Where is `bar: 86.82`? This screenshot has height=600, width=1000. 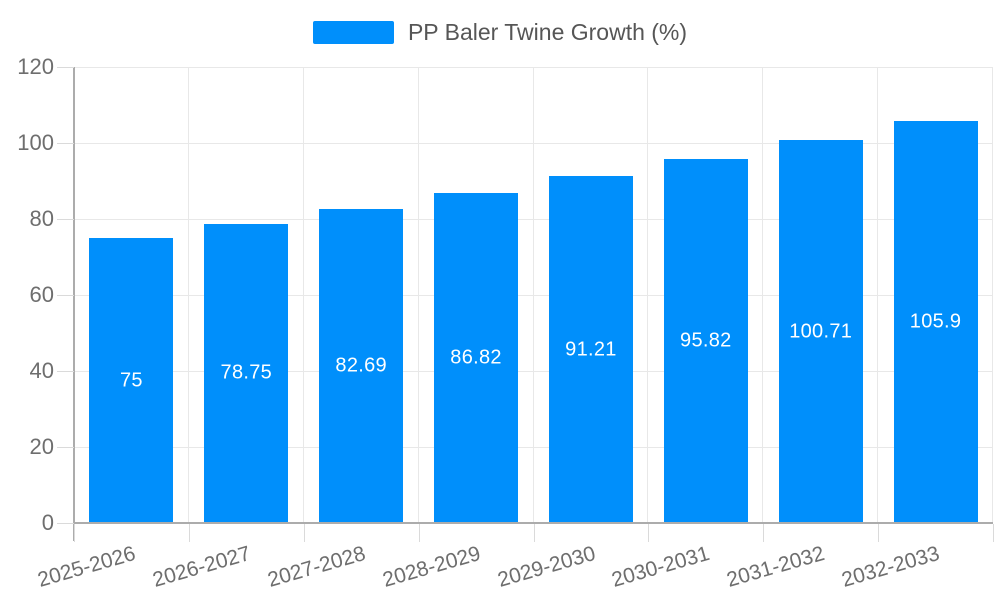
bar: 86.82 is located at coordinates (476, 358).